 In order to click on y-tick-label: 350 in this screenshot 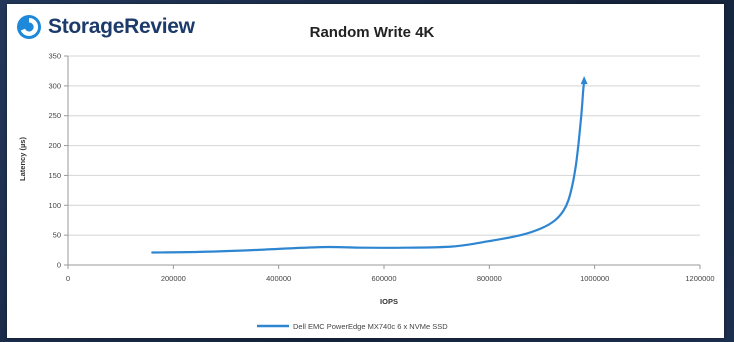, I will do `click(54, 56)`.